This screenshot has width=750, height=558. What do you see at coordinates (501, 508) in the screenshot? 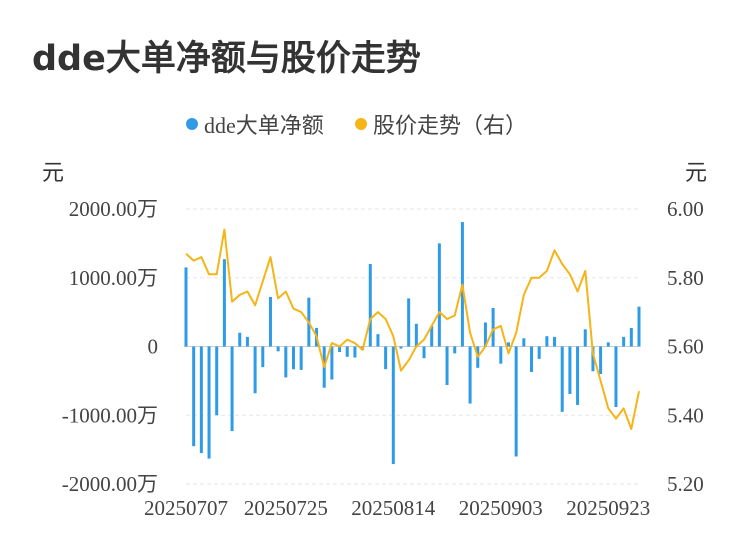
I see `x-tick-label: 20250903` at bounding box center [501, 508].